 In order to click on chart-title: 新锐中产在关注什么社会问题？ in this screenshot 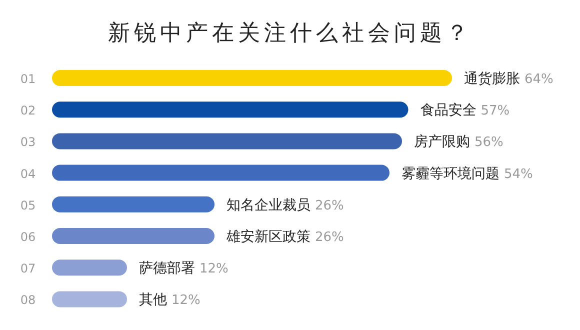, I will do `click(290, 33)`.